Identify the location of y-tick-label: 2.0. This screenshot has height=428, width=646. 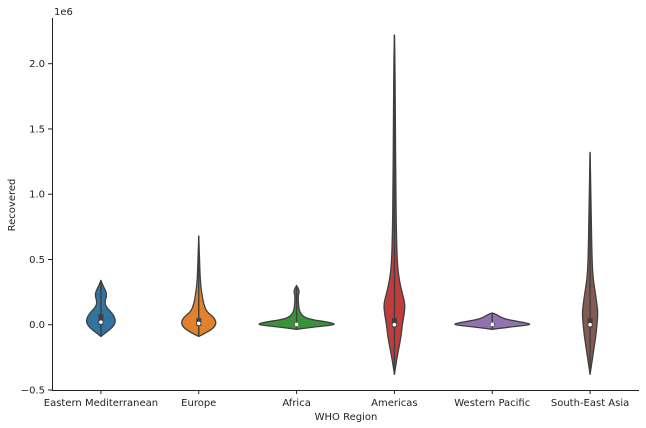
(37, 64).